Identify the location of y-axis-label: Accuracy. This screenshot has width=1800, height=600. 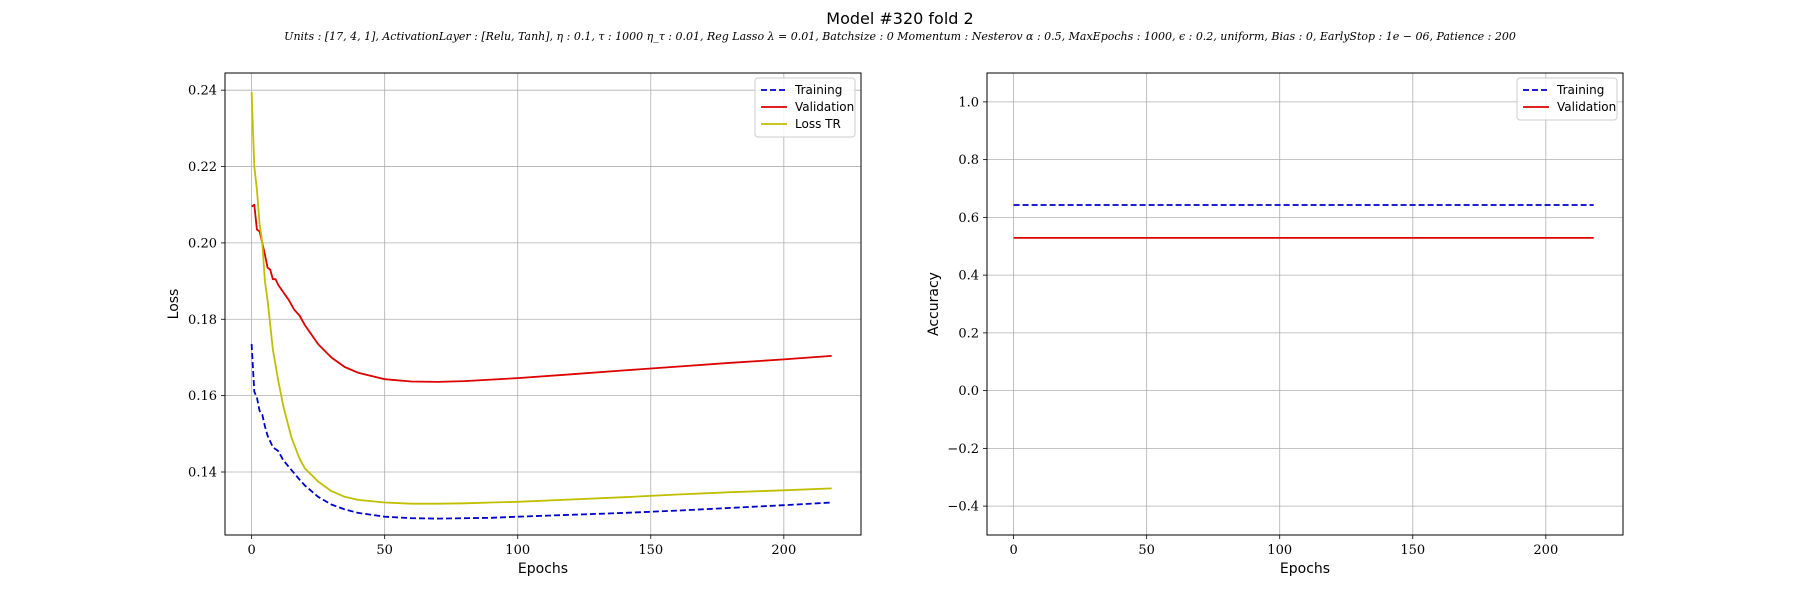
(934, 304).